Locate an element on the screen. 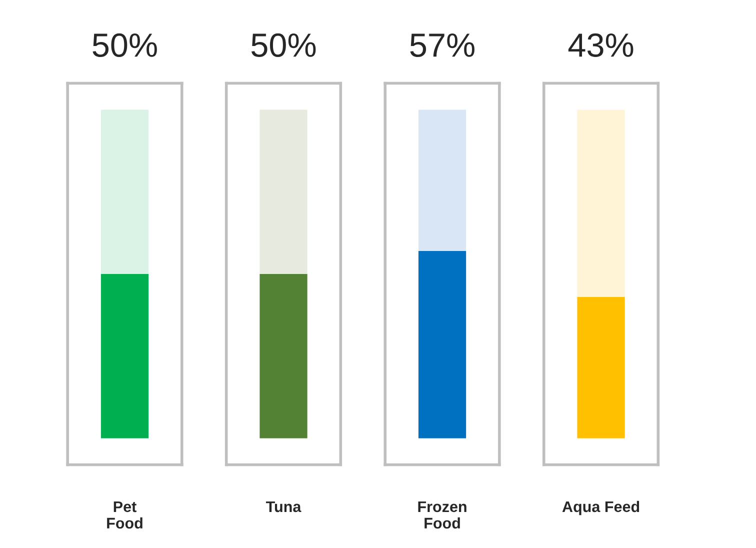  x-tick-label: Aqua Feed is located at coordinates (601, 508).